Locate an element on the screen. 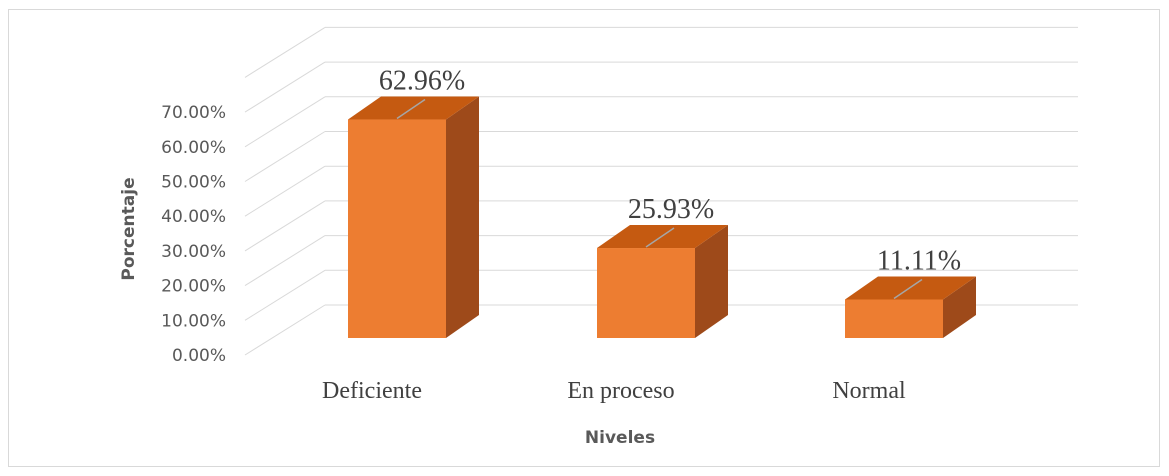  y-tick-label: 40.00% is located at coordinates (193, 217).